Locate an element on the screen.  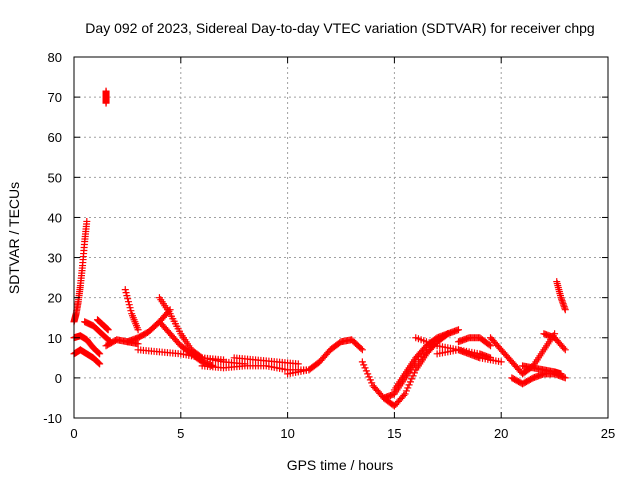
series-s5 is located at coordinates (106, 97).